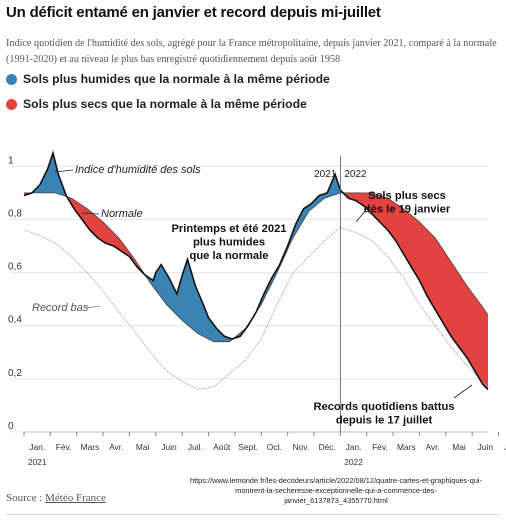  I want to click on source-line: Source : Météo France, so click(56, 498).